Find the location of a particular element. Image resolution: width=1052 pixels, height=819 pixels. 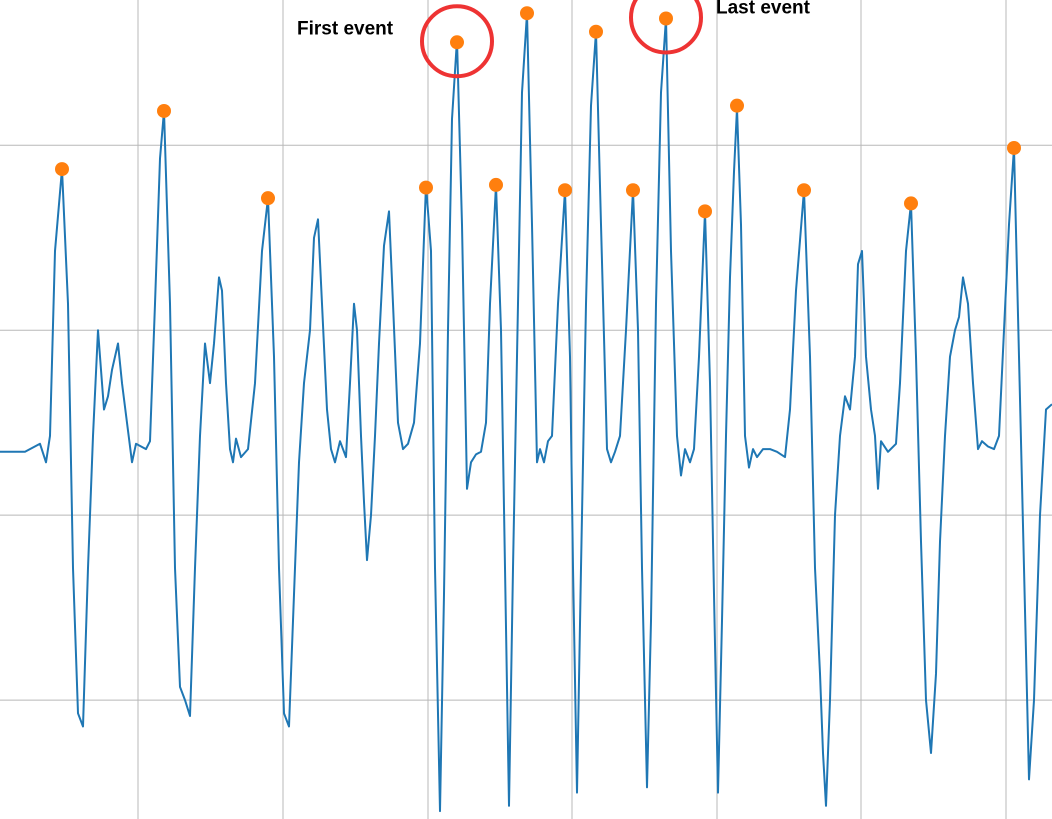

highlight-rings is located at coordinates (561, 39).